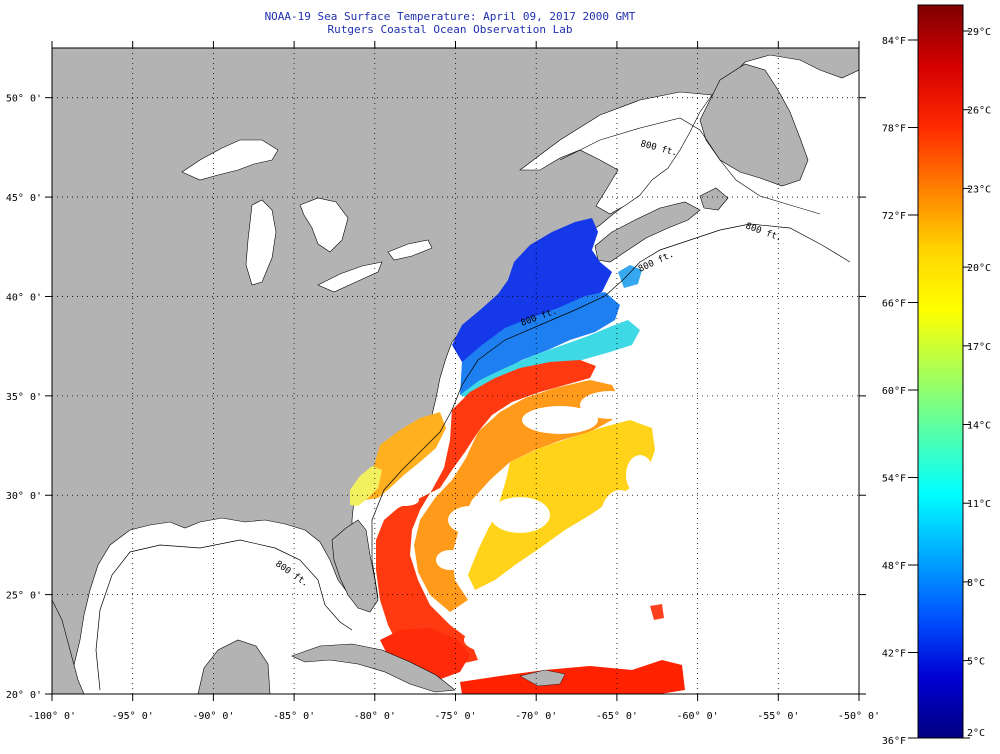  I want to click on sst-caribbean-red-east, so click(657, 612).